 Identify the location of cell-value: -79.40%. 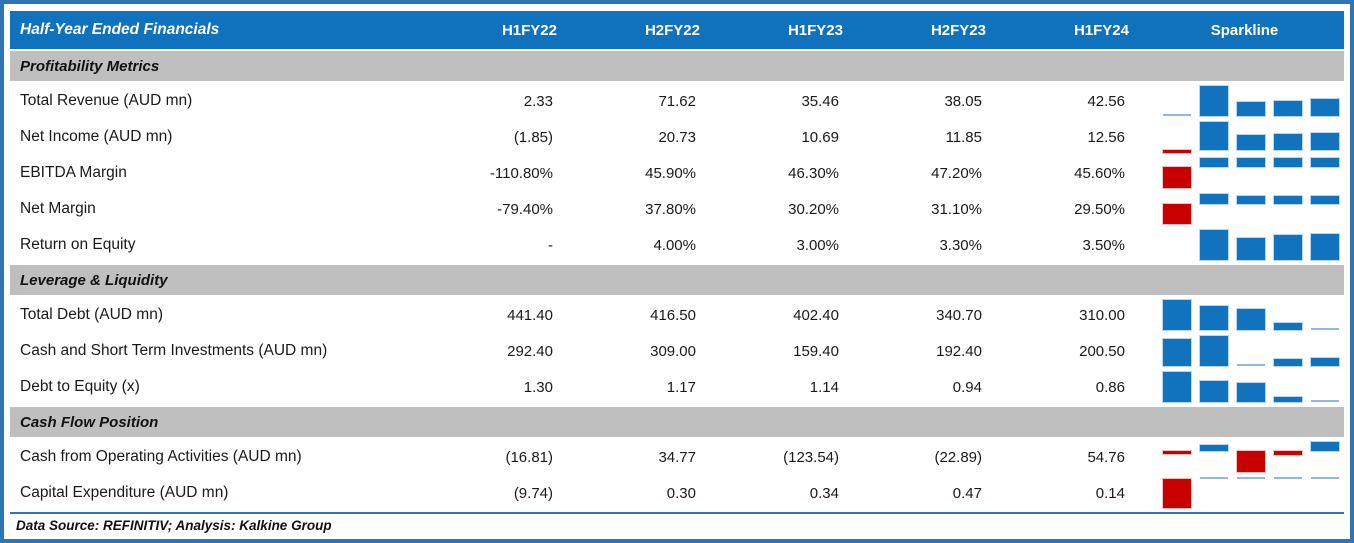
(525, 209).